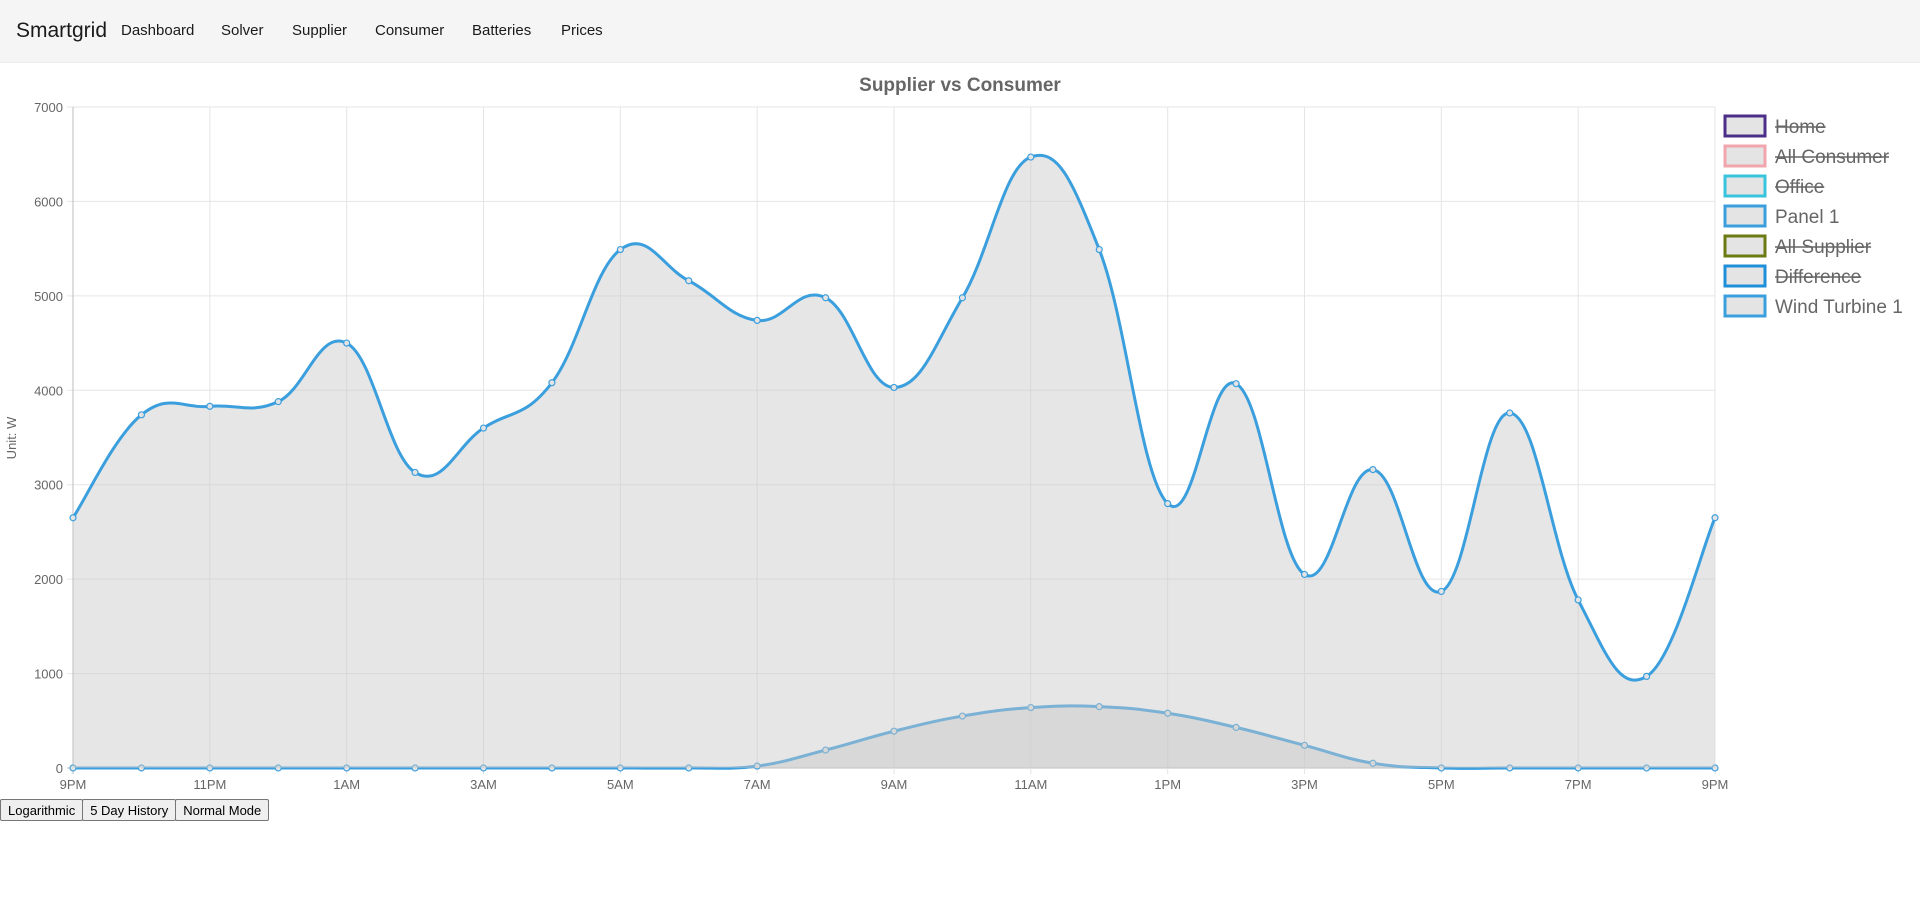  Describe the element at coordinates (1167, 784) in the screenshot. I see `x-tick-label: 1PM` at that location.